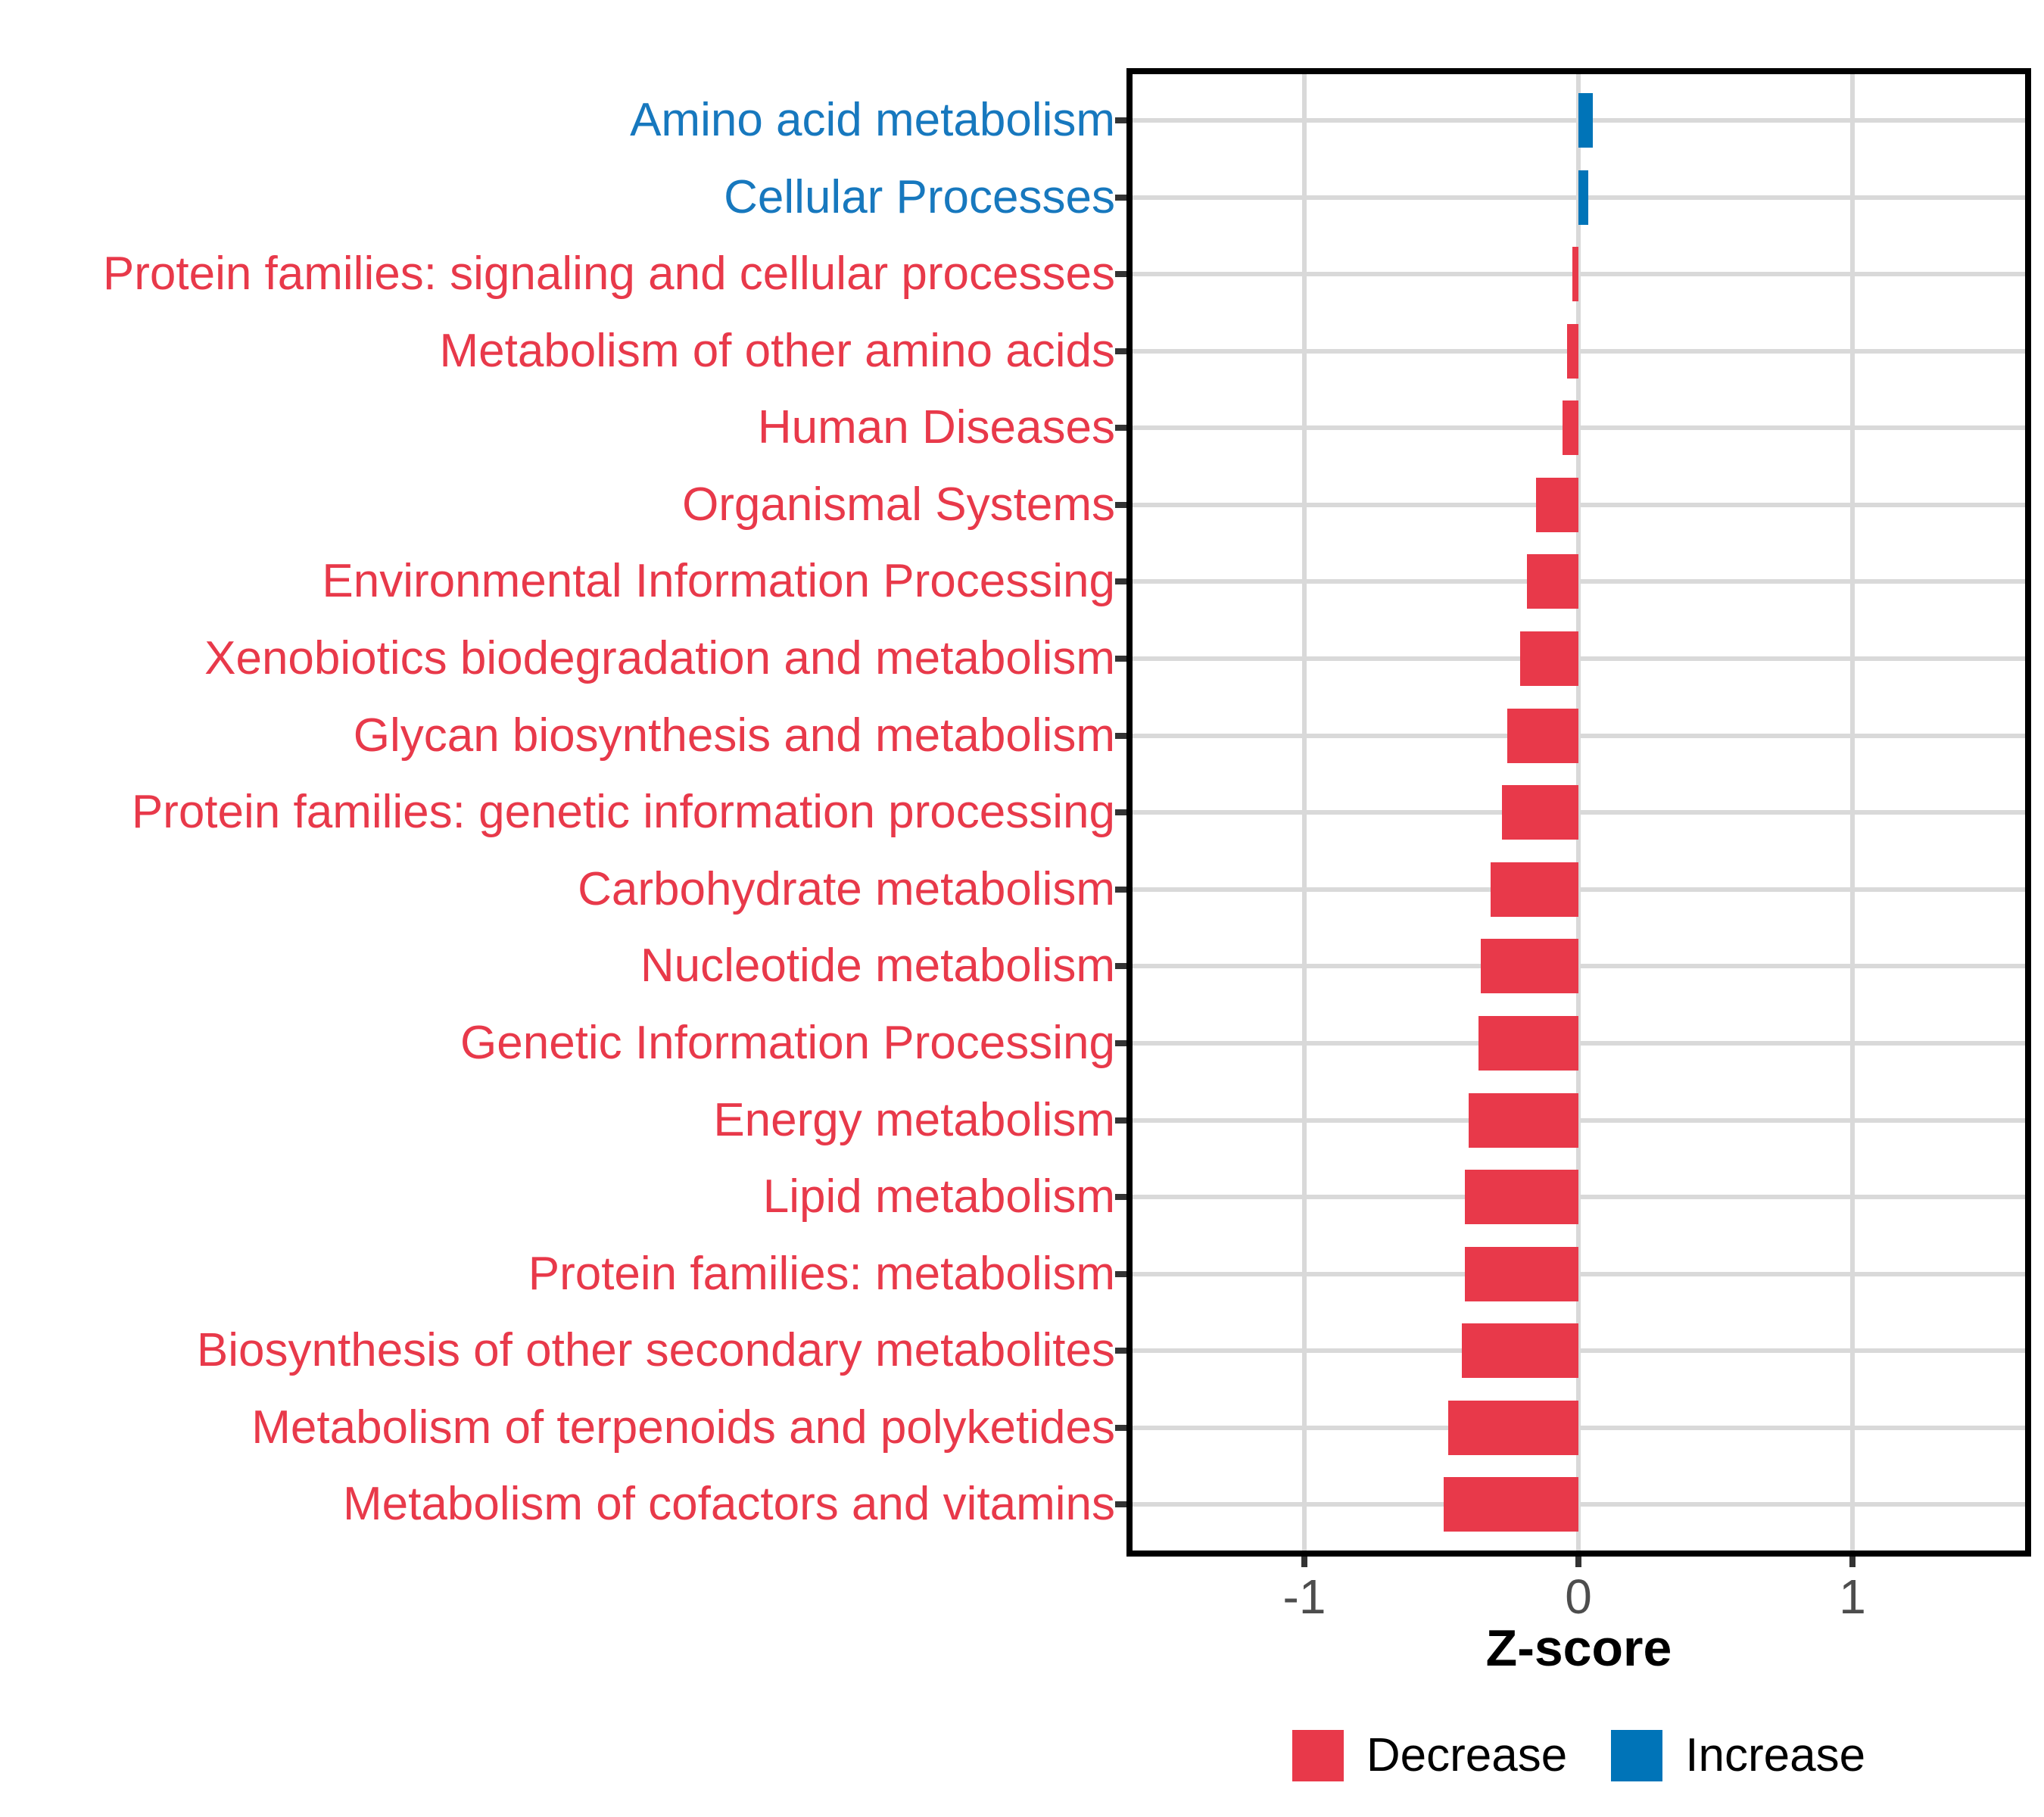 The width and height of the screenshot is (2044, 1817). I want to click on legend-label: Increase, so click(1775, 1755).